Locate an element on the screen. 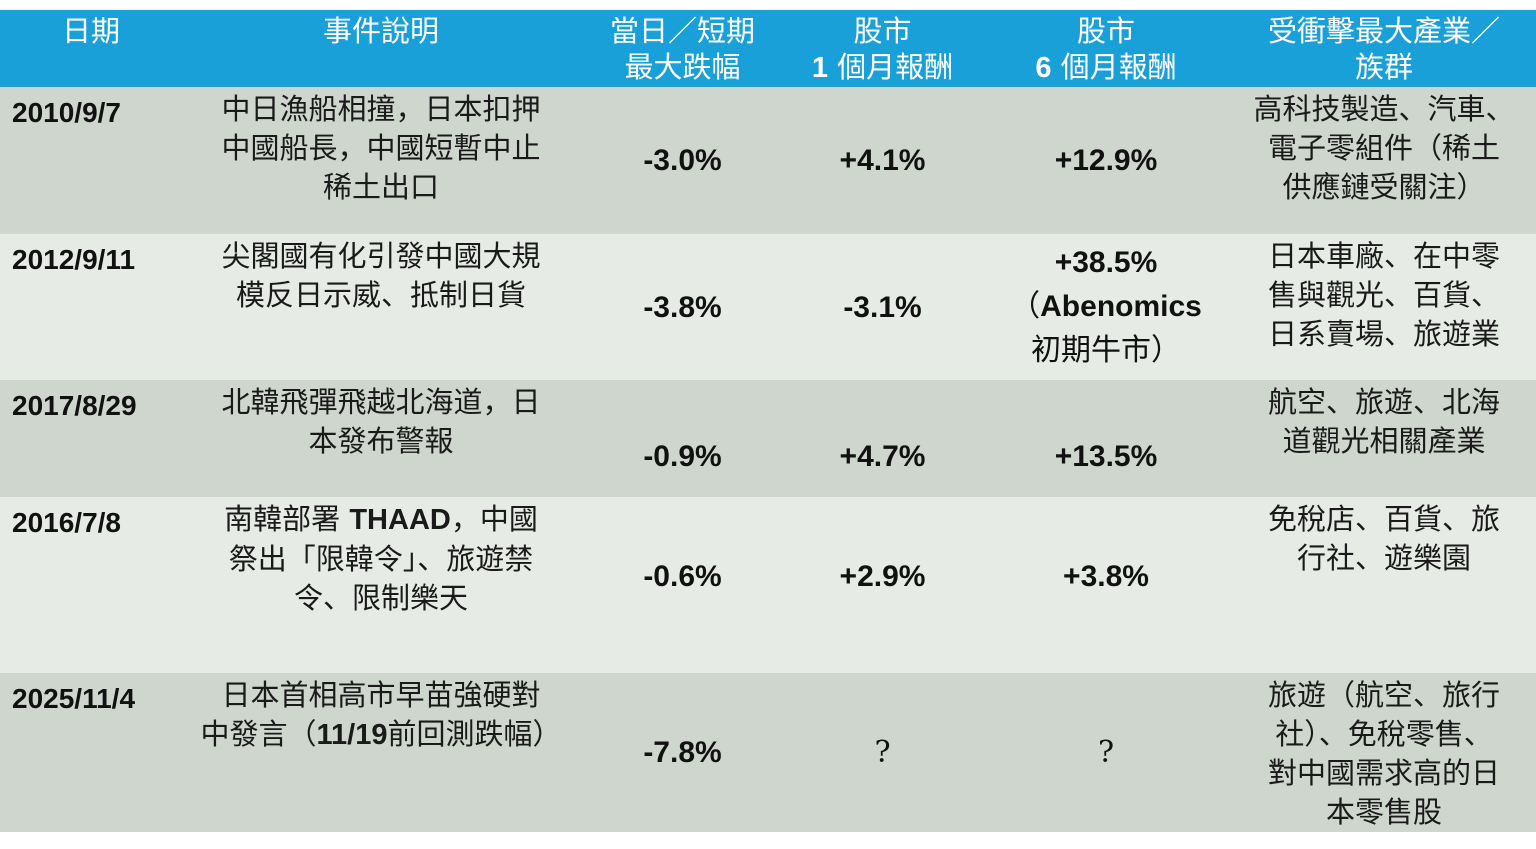  header-date: 日期 is located at coordinates (90, 31).